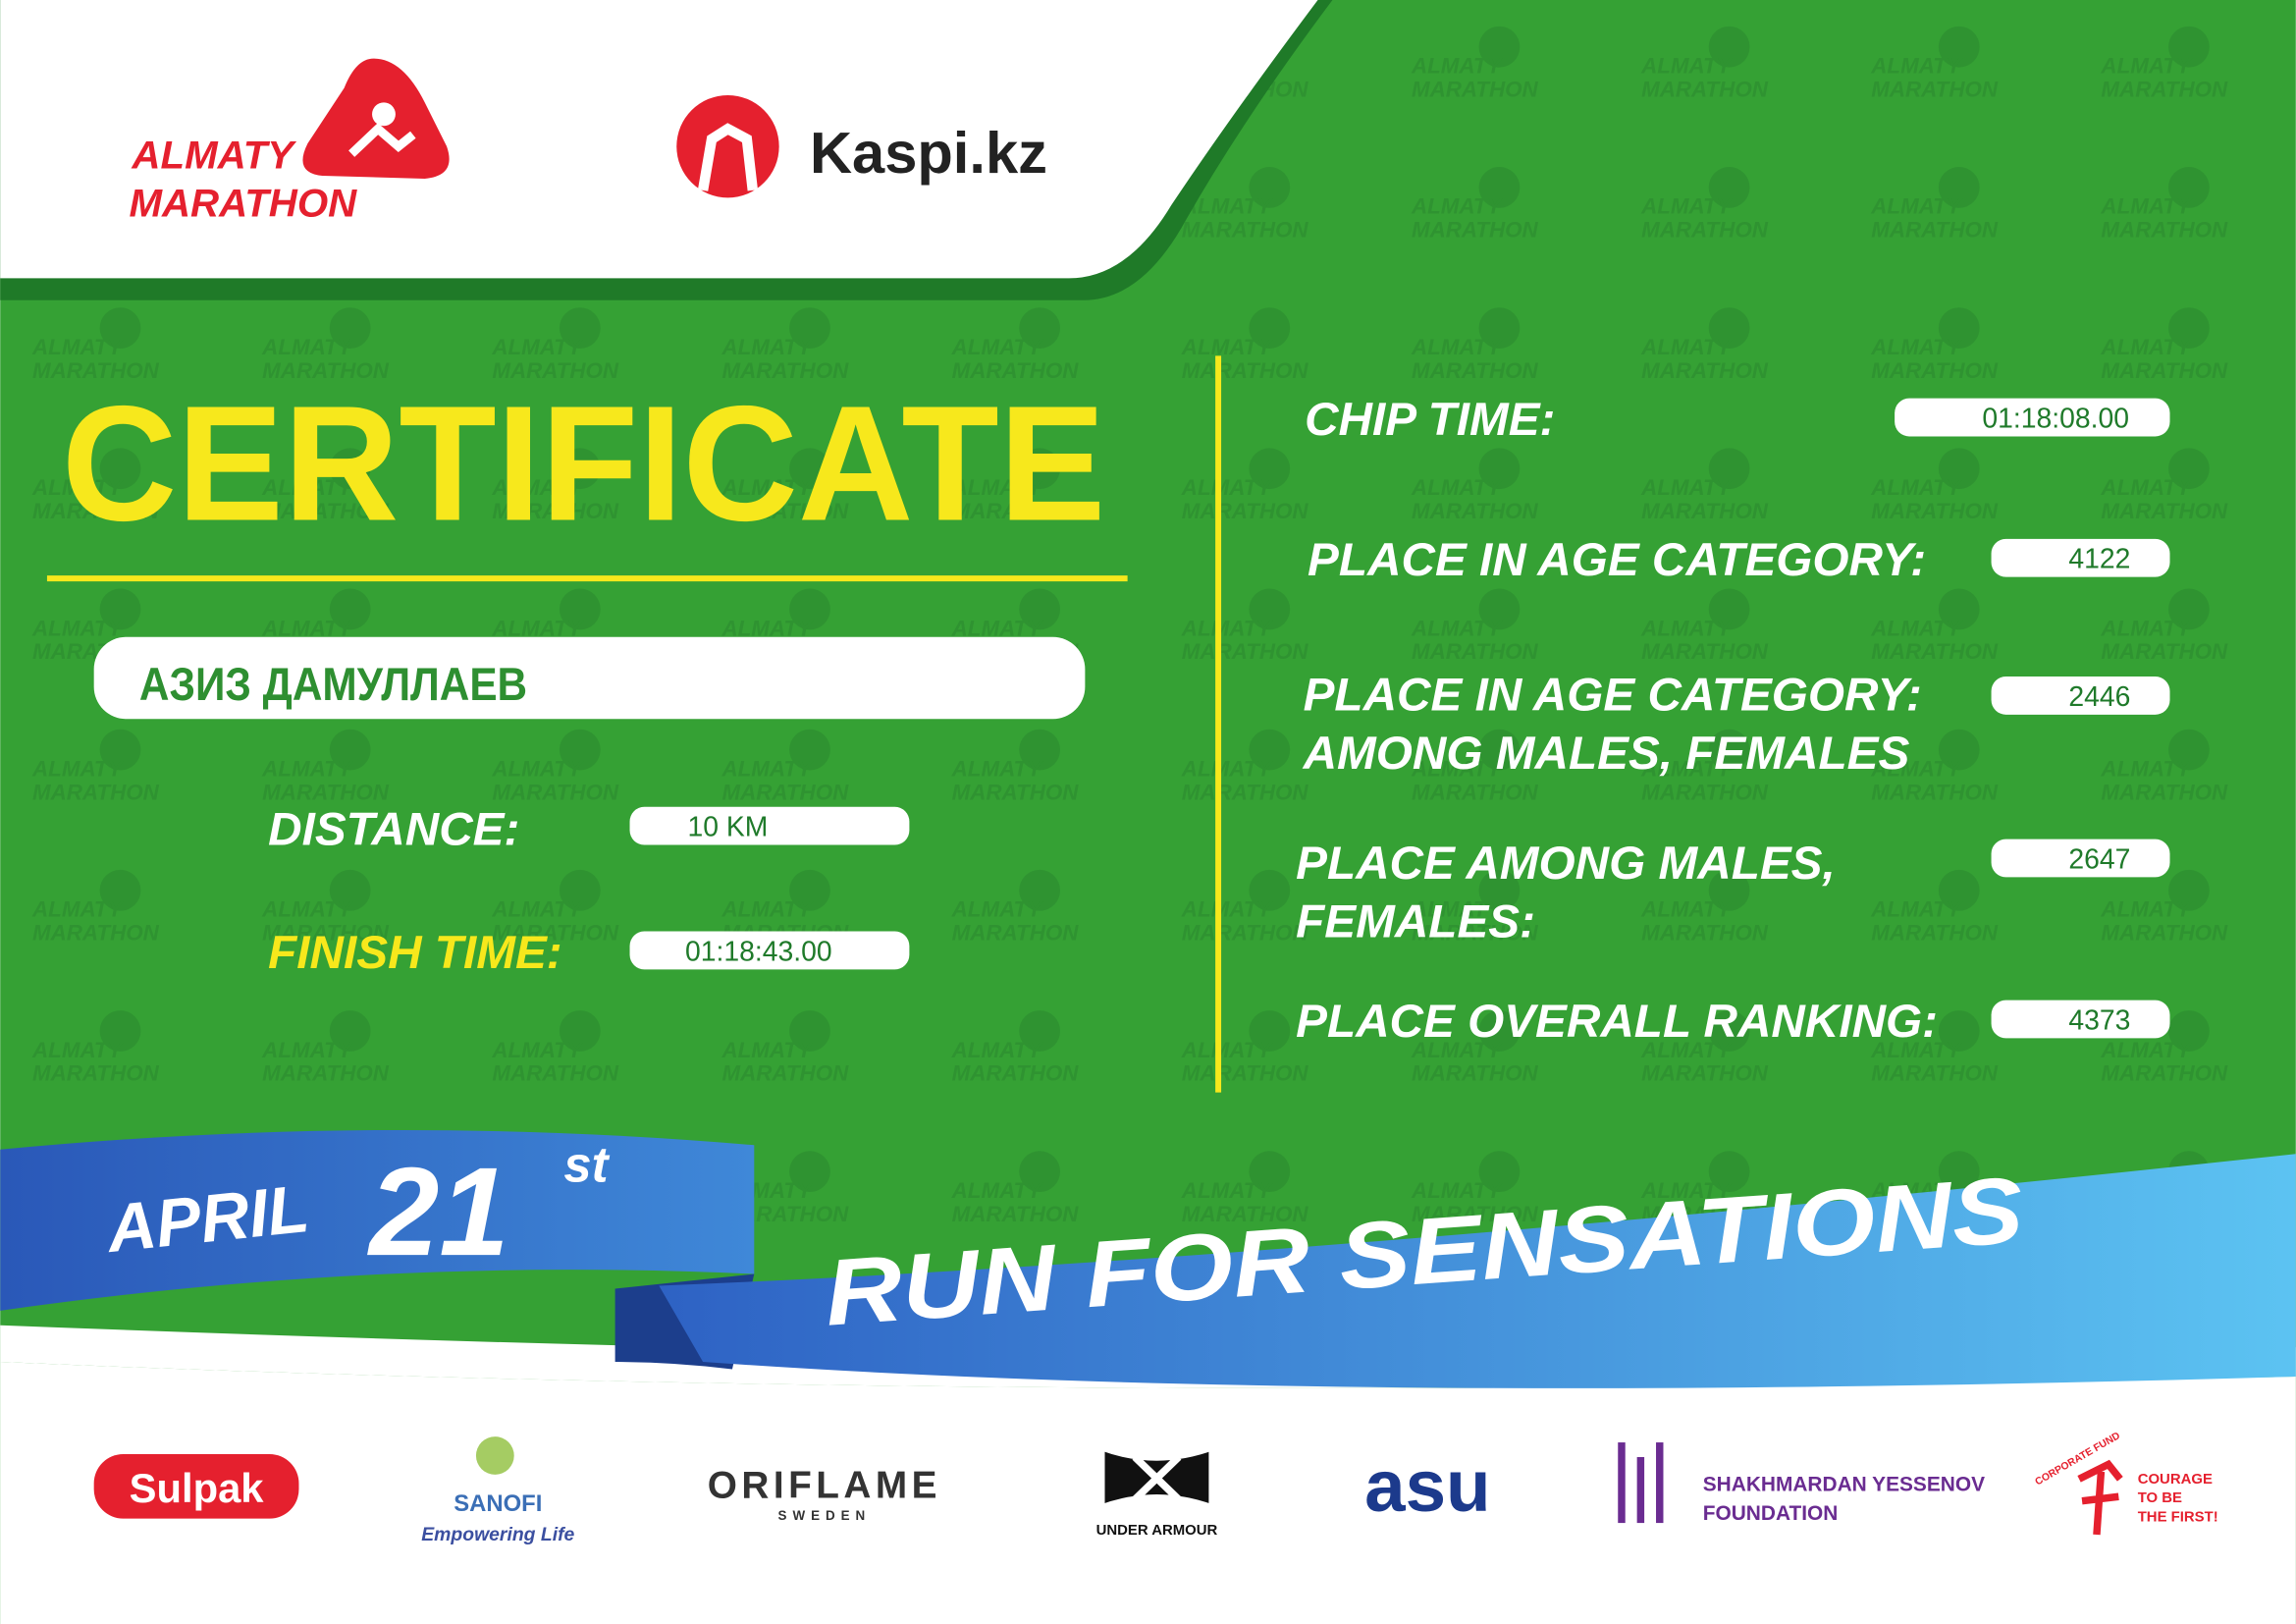  What do you see at coordinates (2099, 859) in the screenshot?
I see `result-value: 2647` at bounding box center [2099, 859].